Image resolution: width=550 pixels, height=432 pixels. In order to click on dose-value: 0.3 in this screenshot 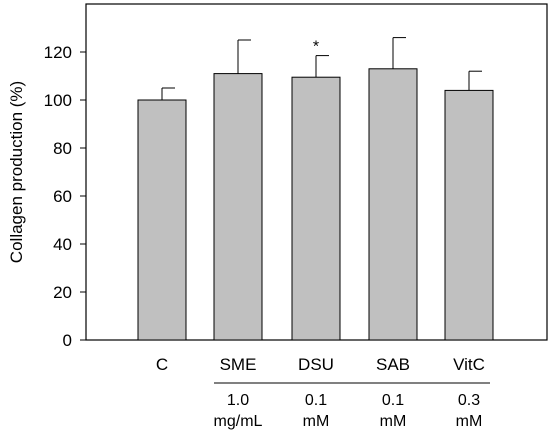, I will do `click(469, 400)`.